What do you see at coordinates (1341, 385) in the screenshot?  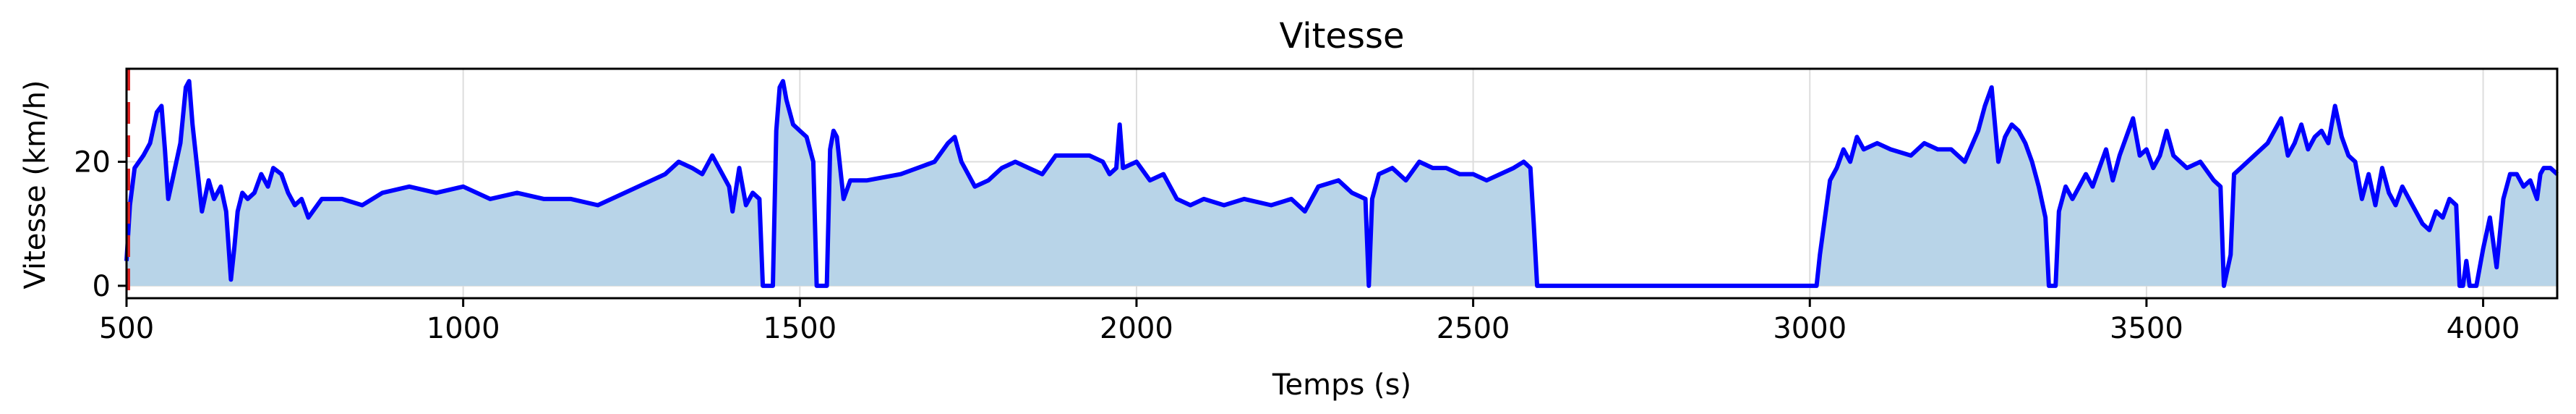 I see `x-axis-title: Temps (s)` at bounding box center [1341, 385].